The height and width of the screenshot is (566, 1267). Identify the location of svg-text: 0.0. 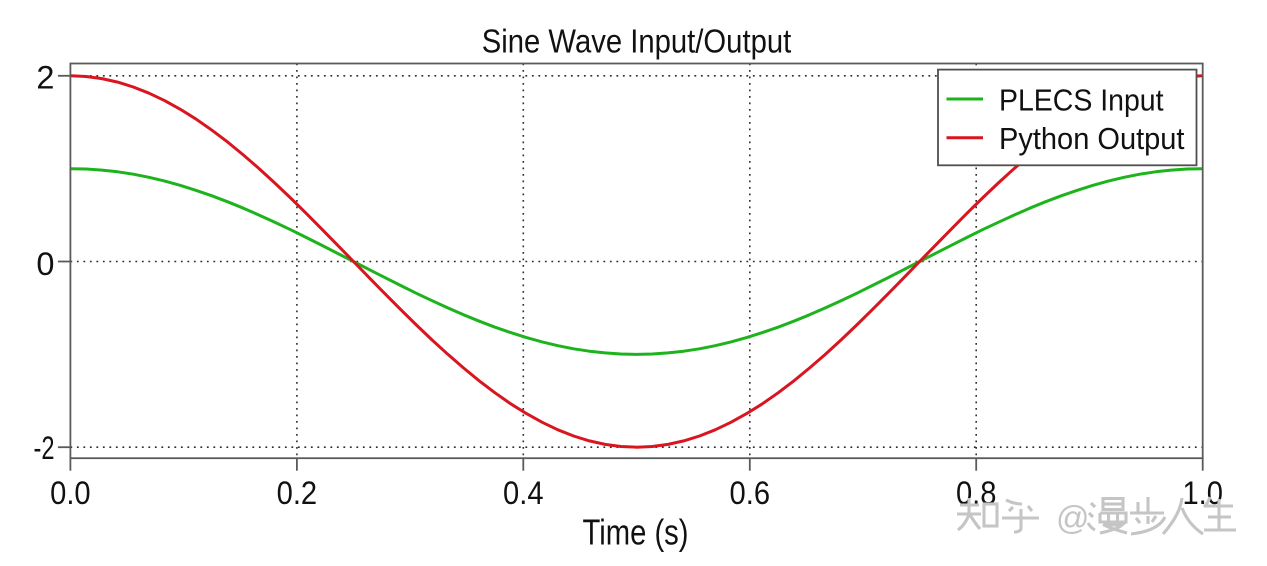
(70, 493).